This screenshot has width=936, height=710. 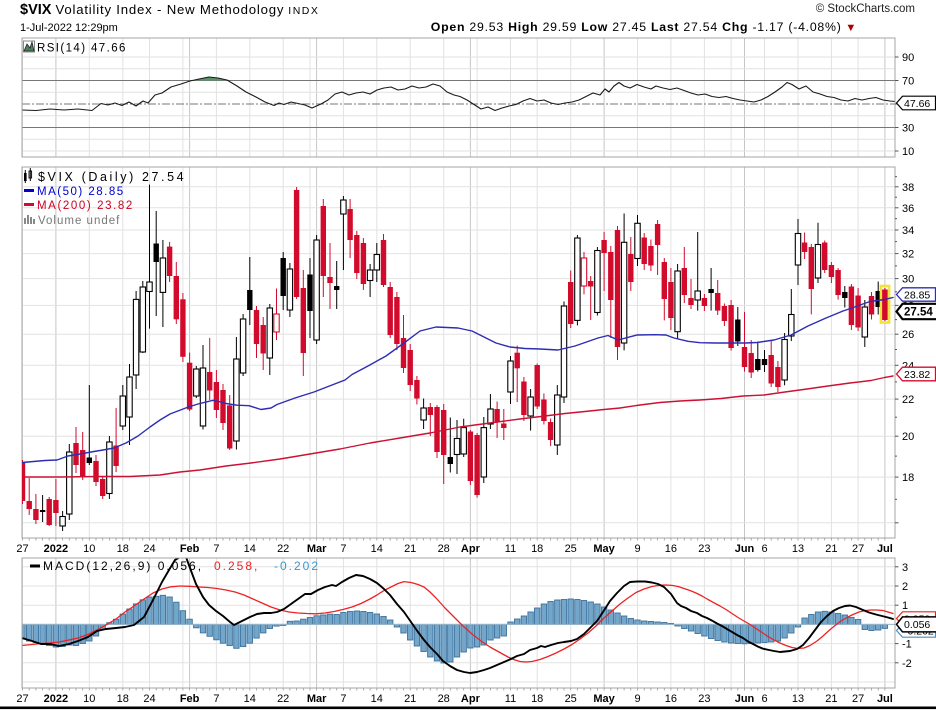 What do you see at coordinates (112, 177) in the screenshot?
I see `svg-text: $VIX (Daily) 27.54` at bounding box center [112, 177].